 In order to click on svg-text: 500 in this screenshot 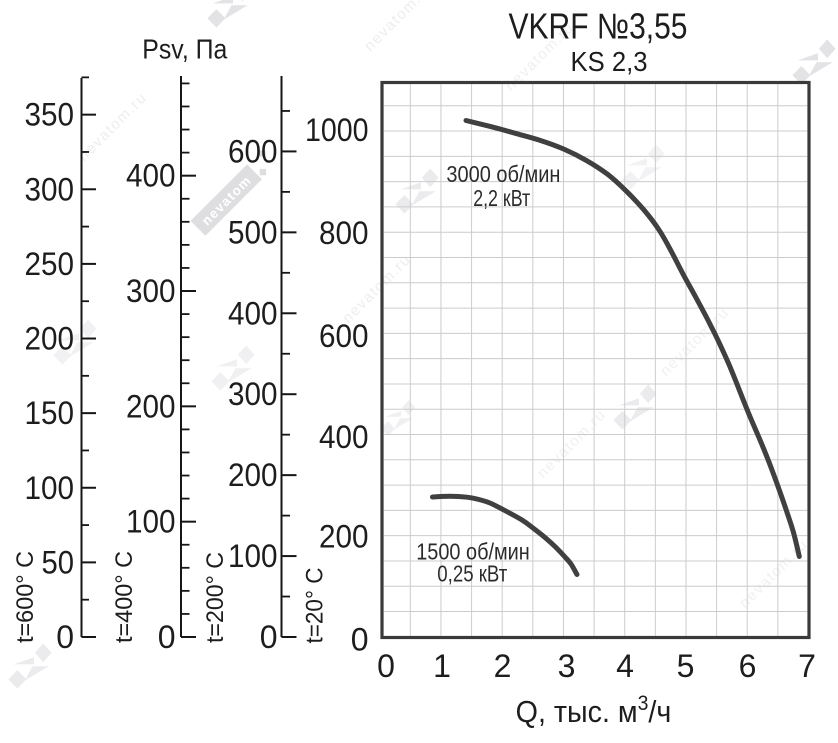, I will do `click(253, 232)`.